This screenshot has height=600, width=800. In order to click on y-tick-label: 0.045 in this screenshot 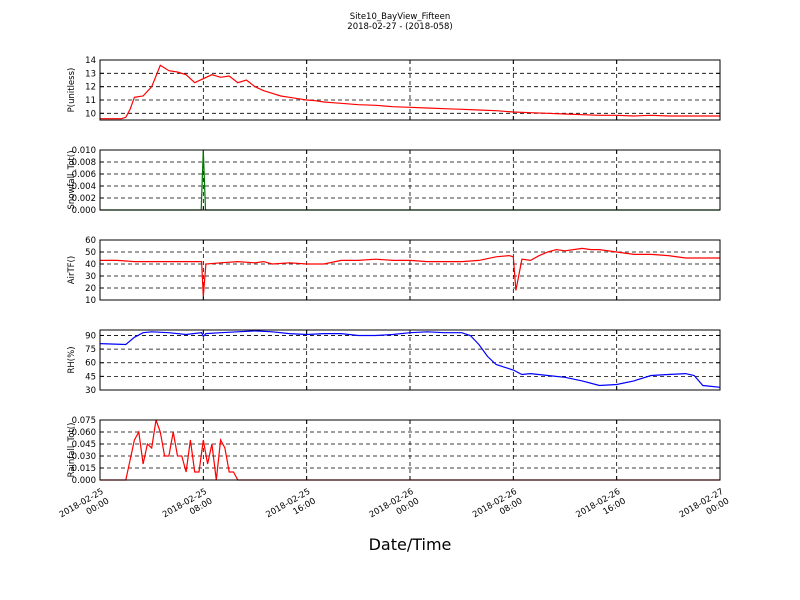, I will do `click(84, 445)`.